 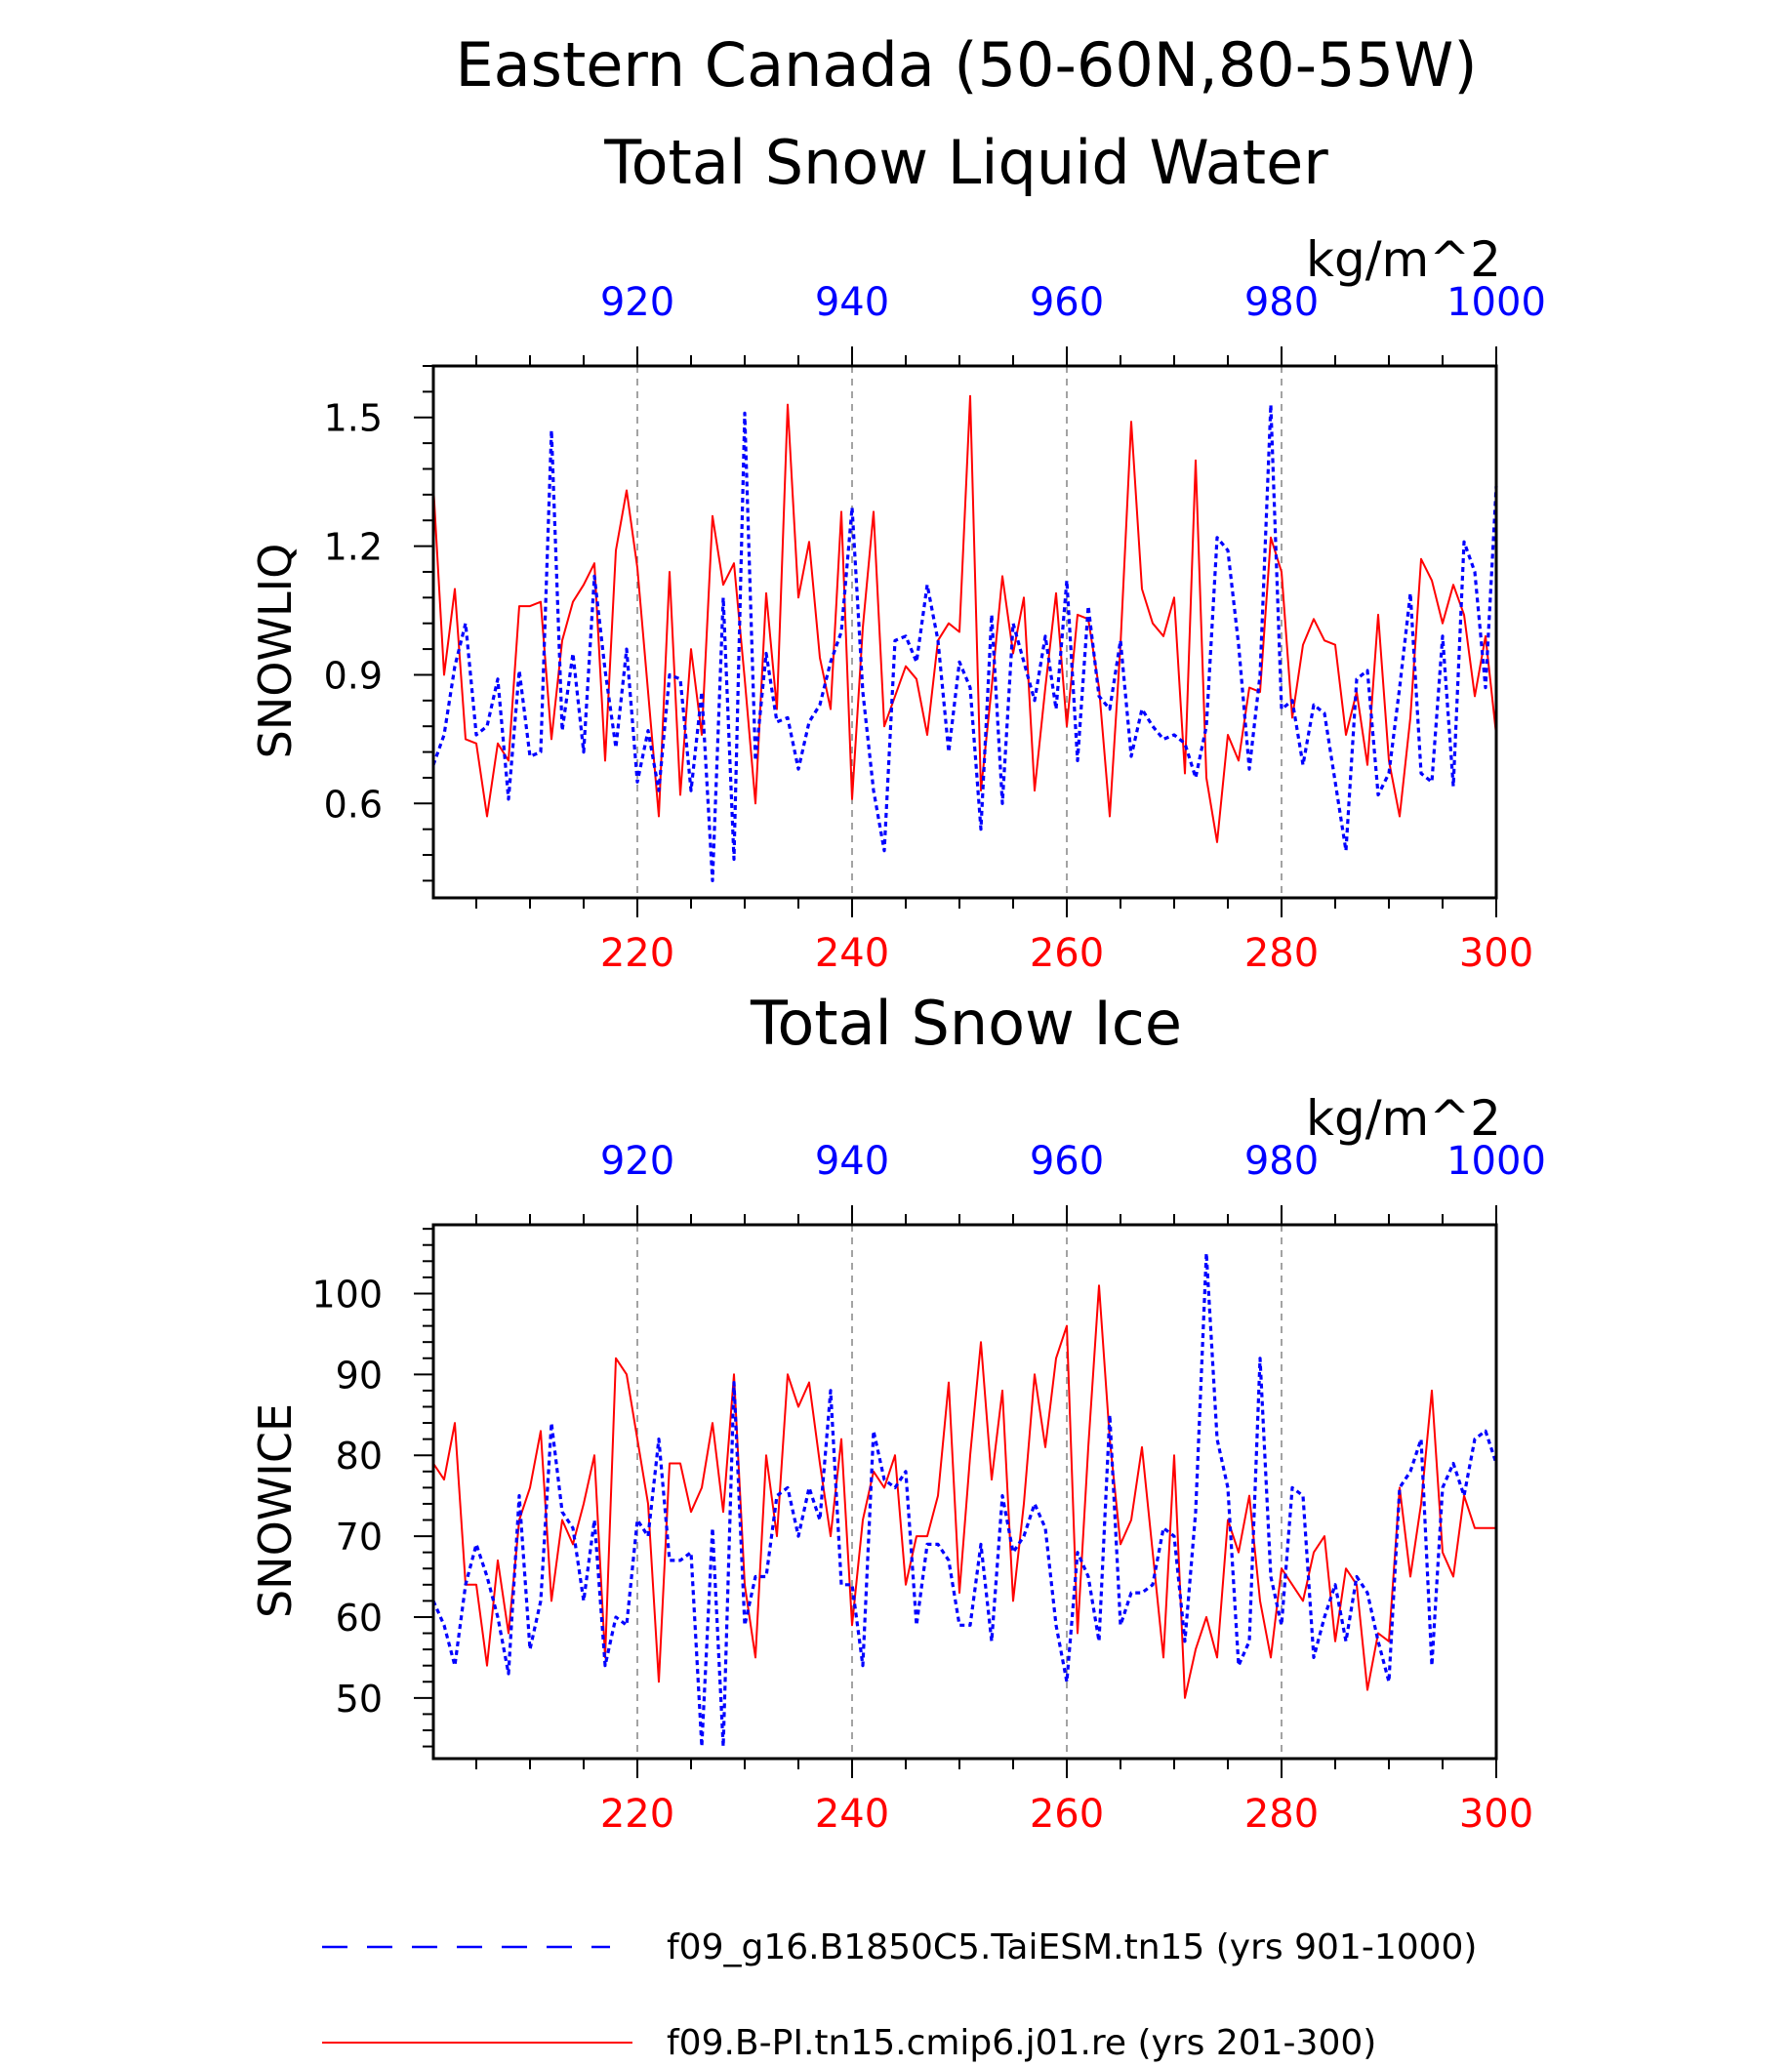 I want to click on panel2-y-tick-label: 80, so click(x=359, y=1456).